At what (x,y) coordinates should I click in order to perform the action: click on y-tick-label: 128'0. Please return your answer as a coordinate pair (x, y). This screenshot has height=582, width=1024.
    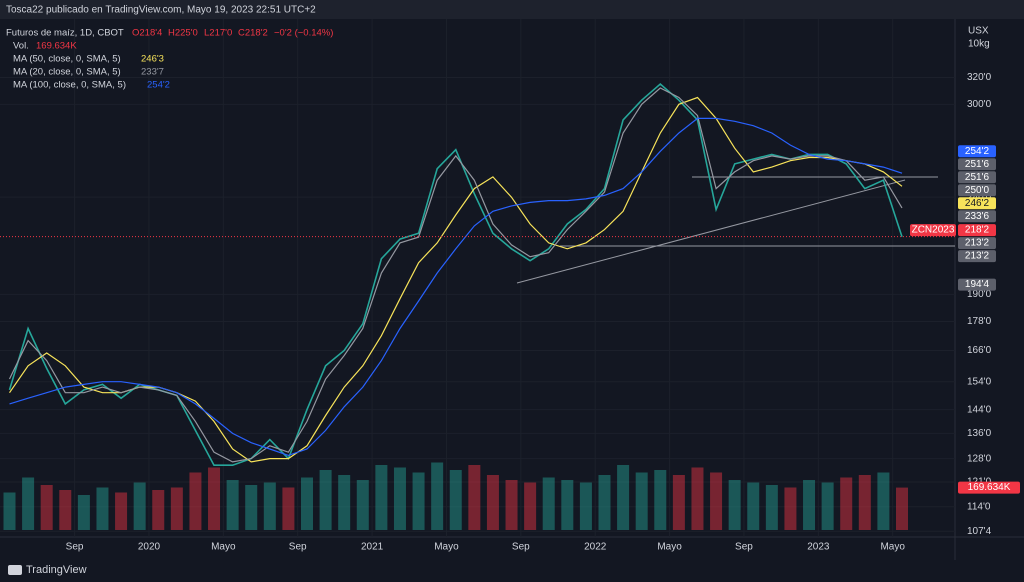
    Looking at the image, I should click on (979, 458).